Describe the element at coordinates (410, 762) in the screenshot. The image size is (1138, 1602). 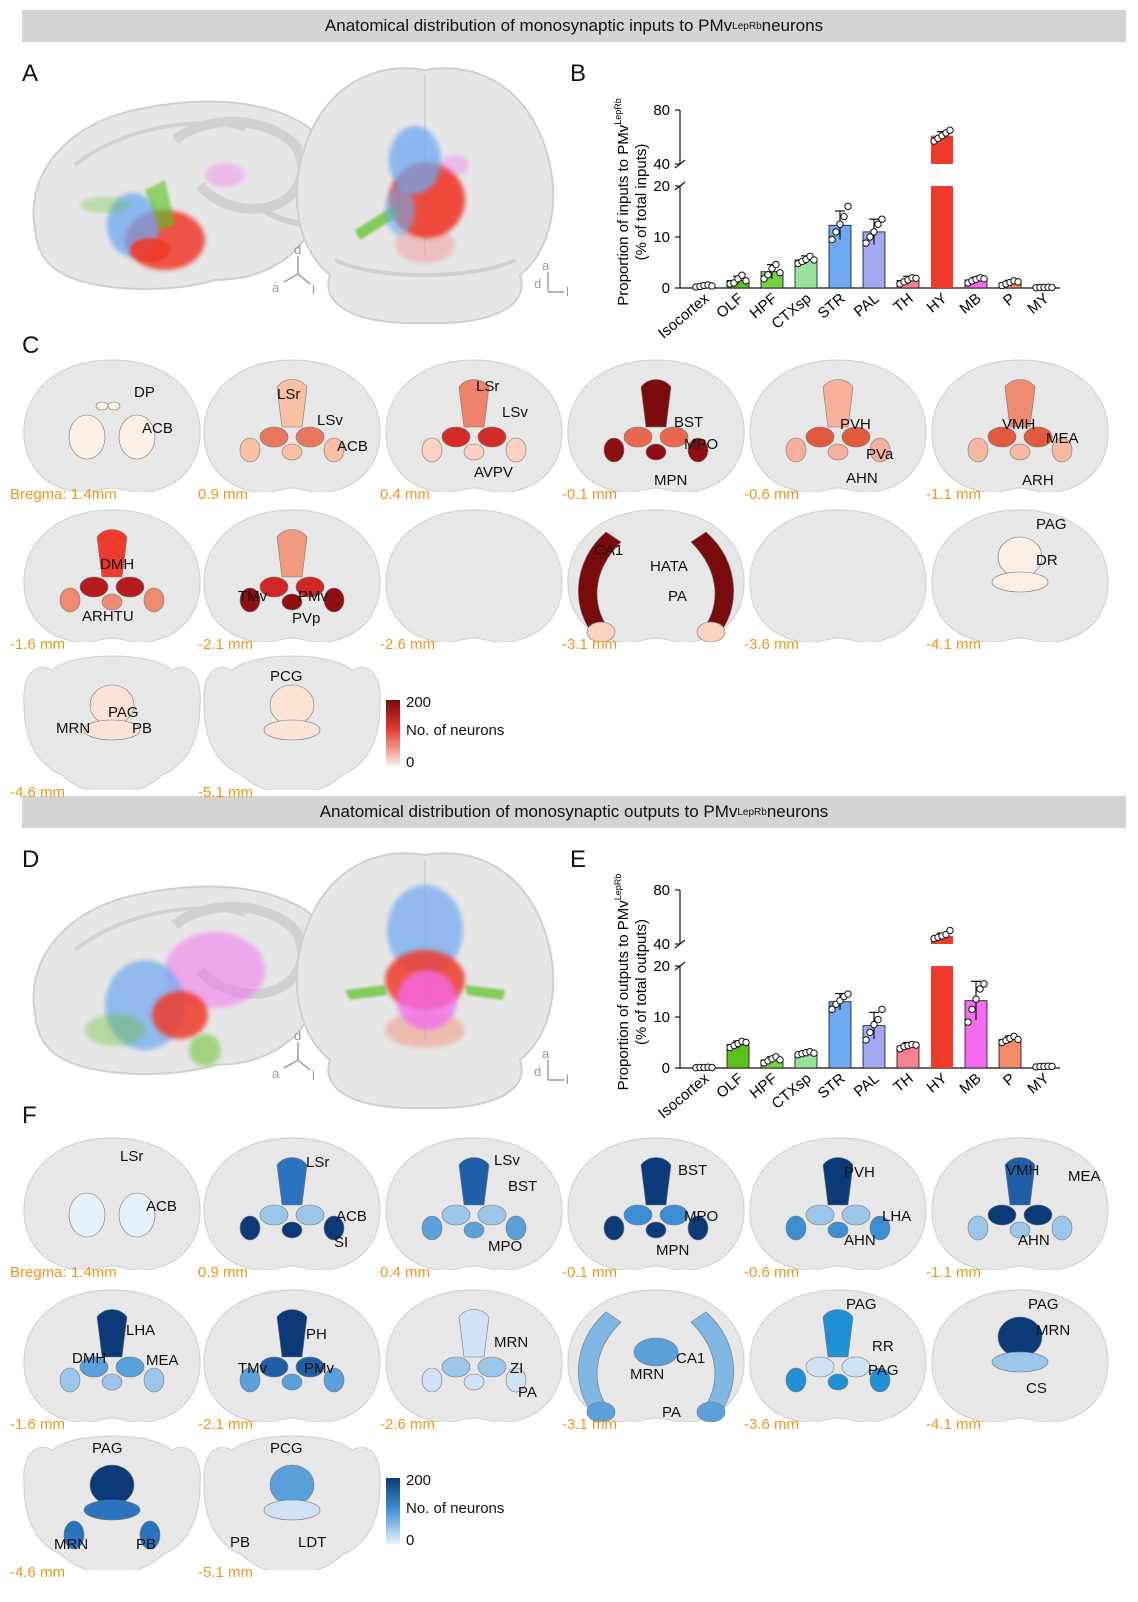
I see `inputs-legend-min: 0` at that location.